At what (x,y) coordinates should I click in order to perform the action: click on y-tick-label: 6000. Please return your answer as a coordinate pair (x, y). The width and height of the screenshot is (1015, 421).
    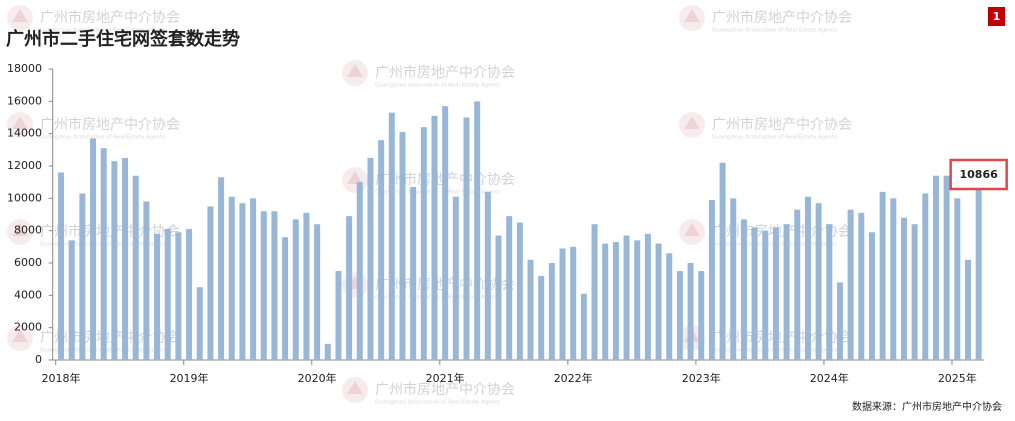
    Looking at the image, I should click on (28, 262).